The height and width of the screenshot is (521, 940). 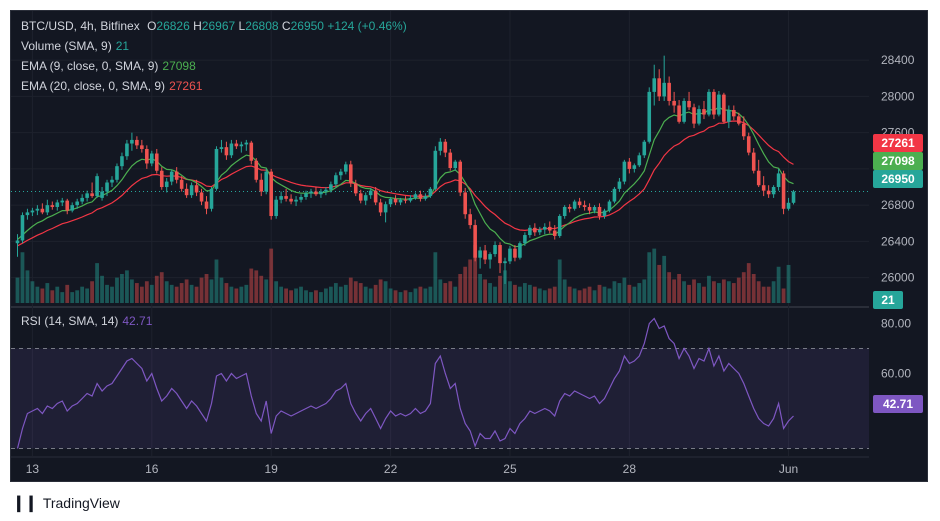 What do you see at coordinates (108, 66) in the screenshot?
I see `ema9-legend: EMA (9, close, 0, SMA, 9) 27098` at bounding box center [108, 66].